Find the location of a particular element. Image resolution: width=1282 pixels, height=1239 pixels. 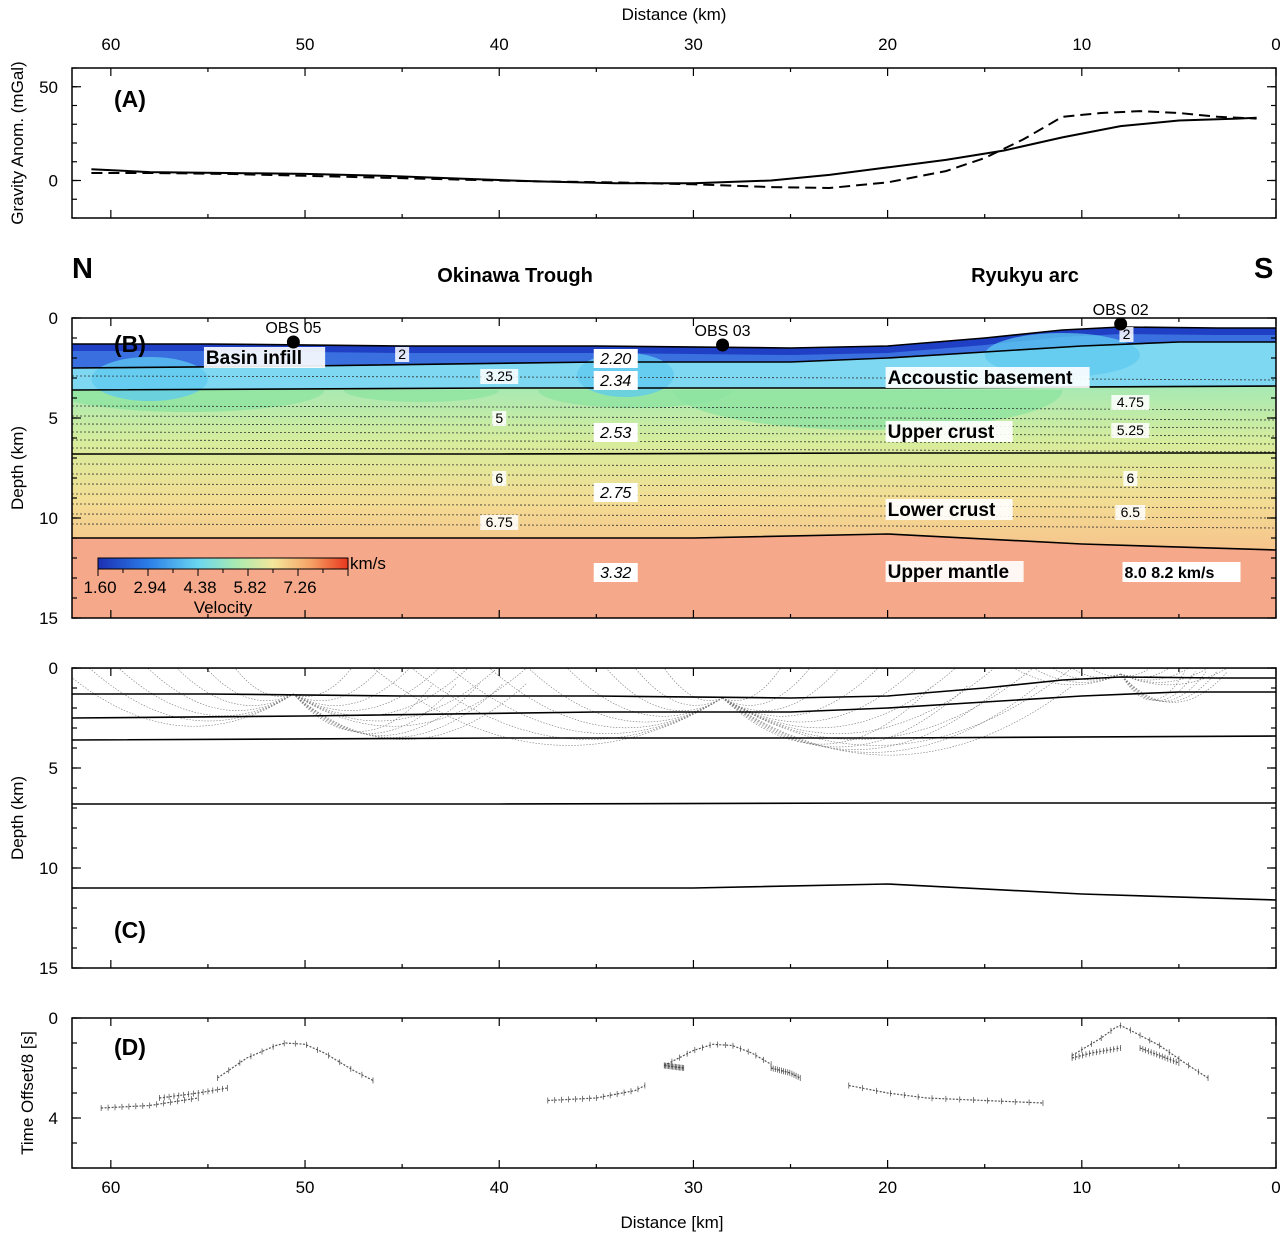

isovelocity-label: 3.25 is located at coordinates (499, 376).